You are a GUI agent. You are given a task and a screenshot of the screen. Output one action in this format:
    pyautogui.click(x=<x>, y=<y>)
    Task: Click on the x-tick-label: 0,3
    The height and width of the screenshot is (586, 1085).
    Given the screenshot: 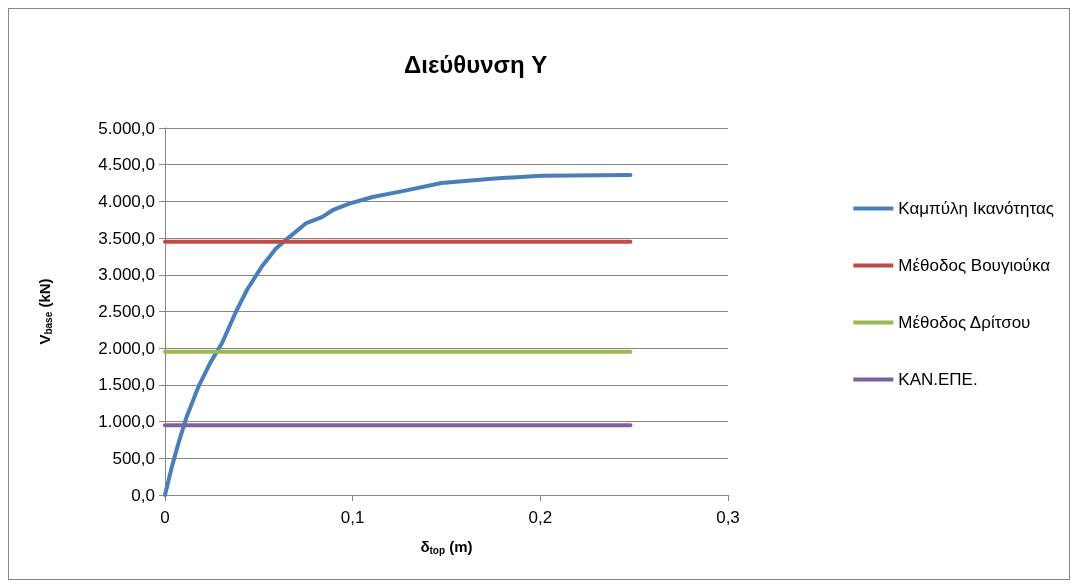 What is the action you would take?
    pyautogui.click(x=728, y=517)
    